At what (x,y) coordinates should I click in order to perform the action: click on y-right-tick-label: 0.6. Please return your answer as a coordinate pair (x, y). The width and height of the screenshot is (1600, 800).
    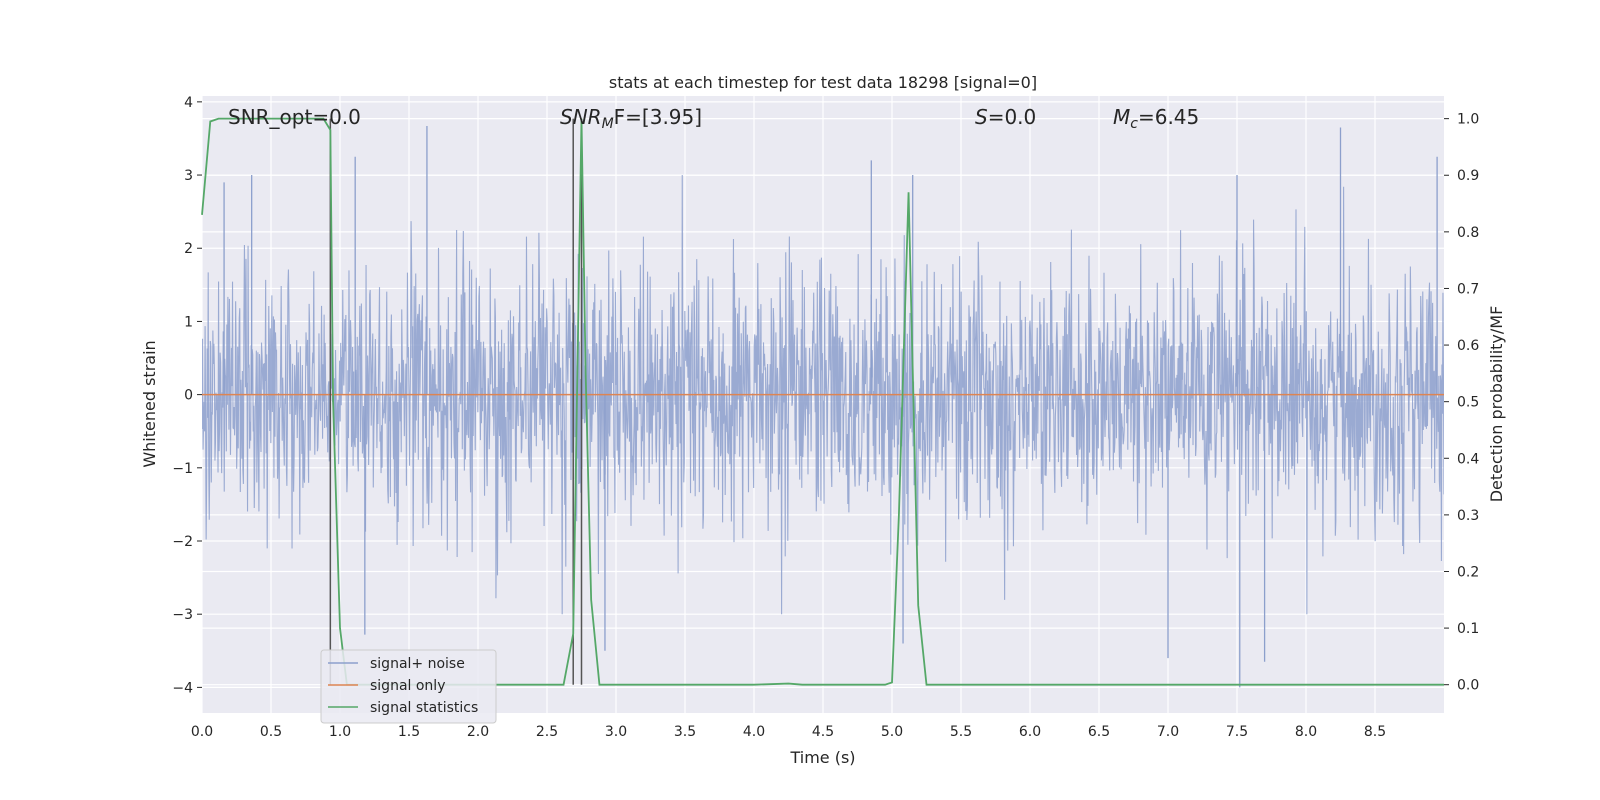
    Looking at the image, I should click on (1468, 346).